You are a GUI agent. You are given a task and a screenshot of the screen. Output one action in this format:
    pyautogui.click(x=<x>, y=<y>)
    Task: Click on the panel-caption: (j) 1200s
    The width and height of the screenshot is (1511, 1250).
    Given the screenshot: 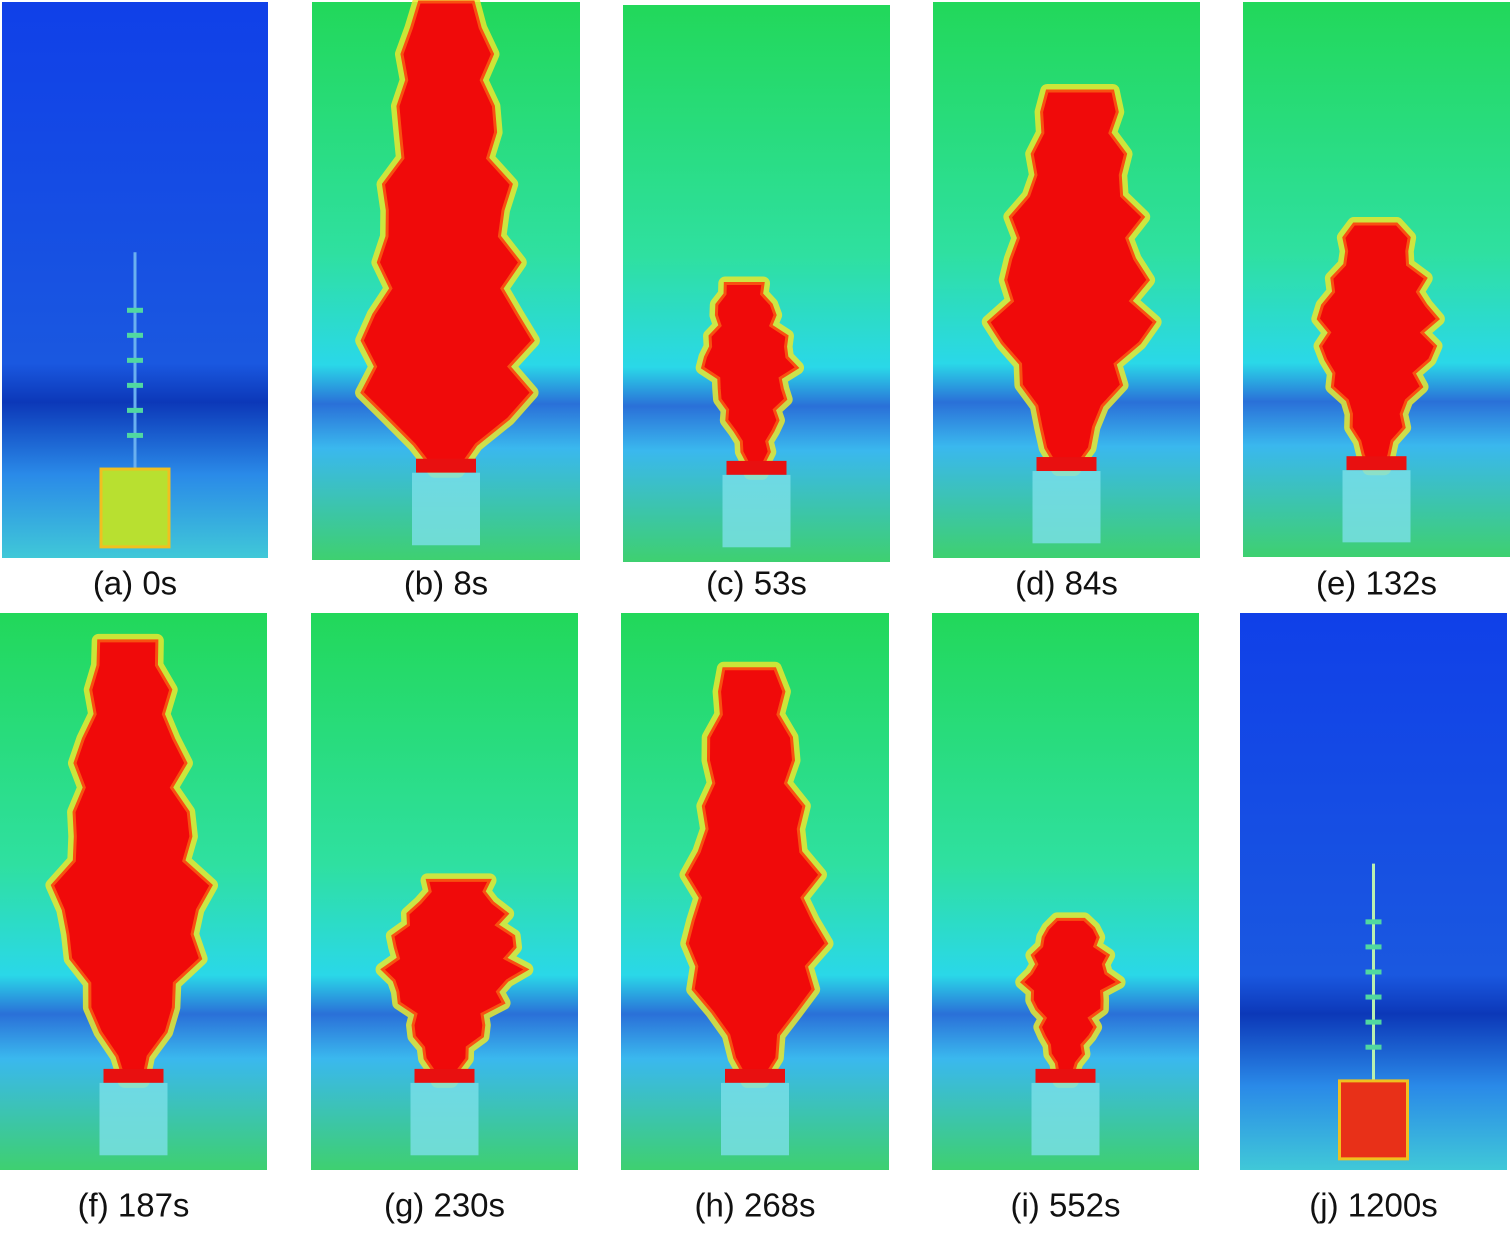 What is the action you would take?
    pyautogui.click(x=1373, y=1205)
    